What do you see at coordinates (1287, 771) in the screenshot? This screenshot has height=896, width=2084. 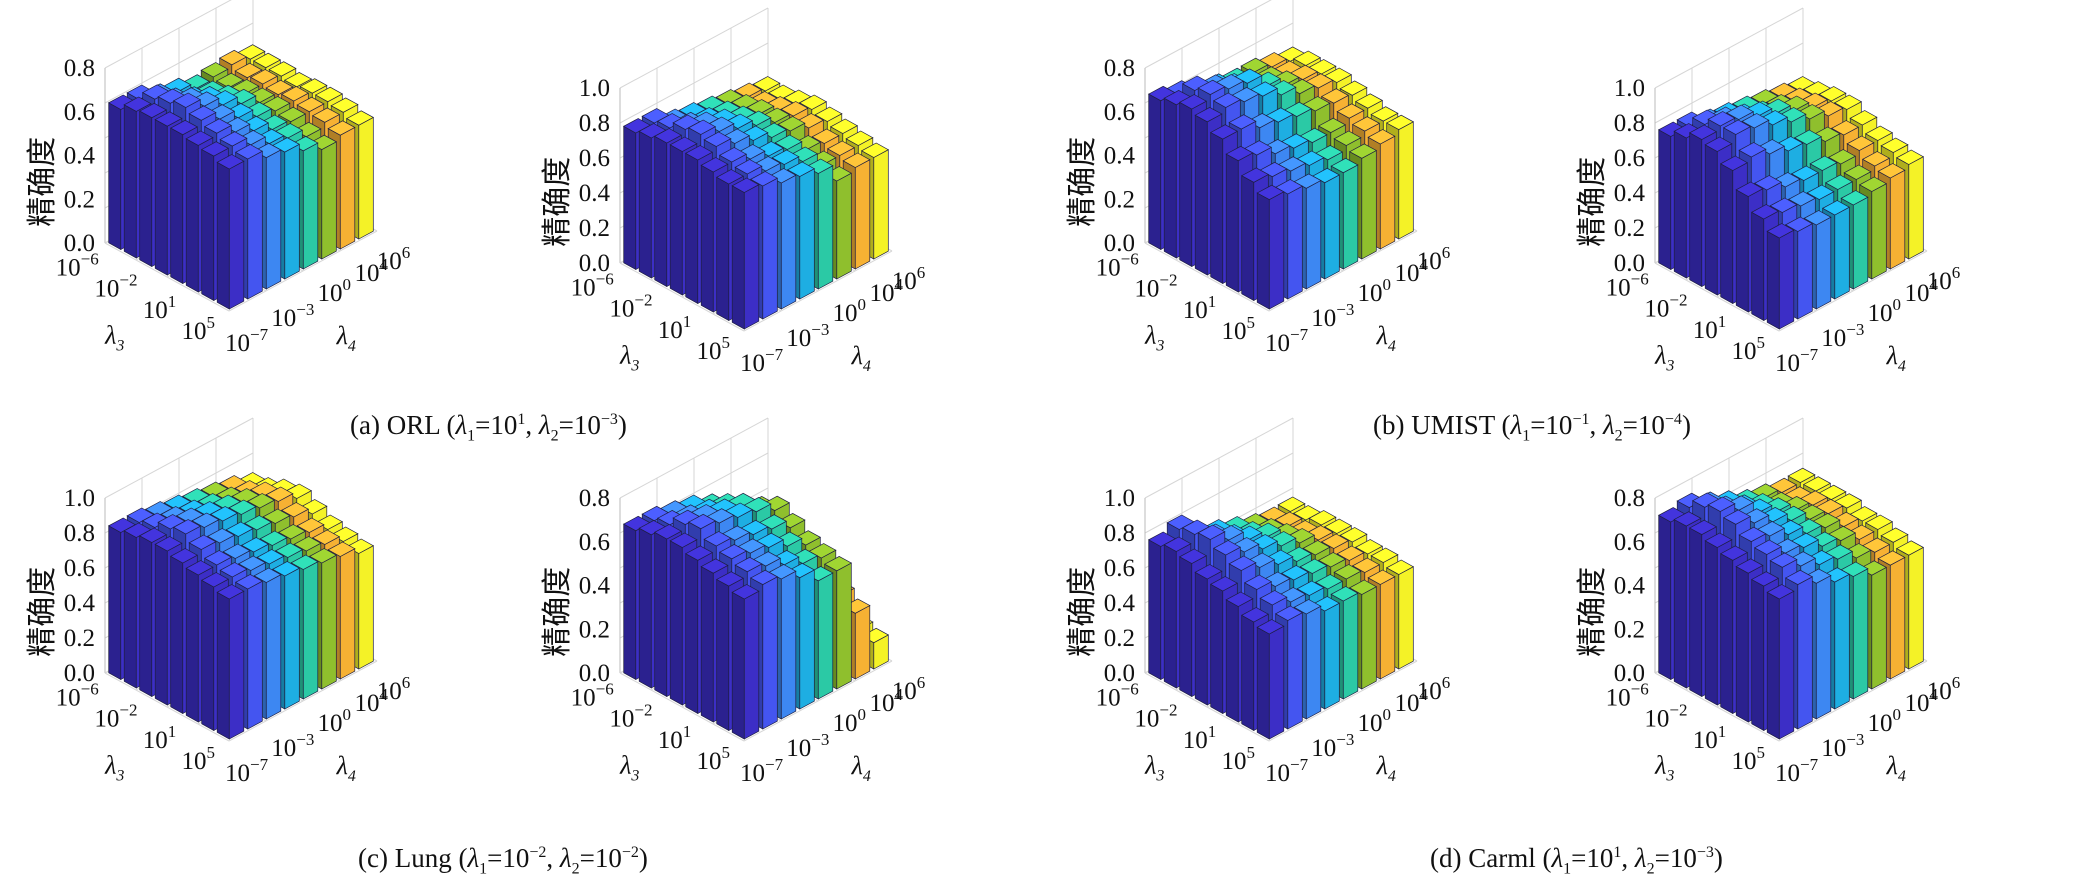 I see `lambda4-tick-label: 10⁻⁷` at bounding box center [1287, 771].